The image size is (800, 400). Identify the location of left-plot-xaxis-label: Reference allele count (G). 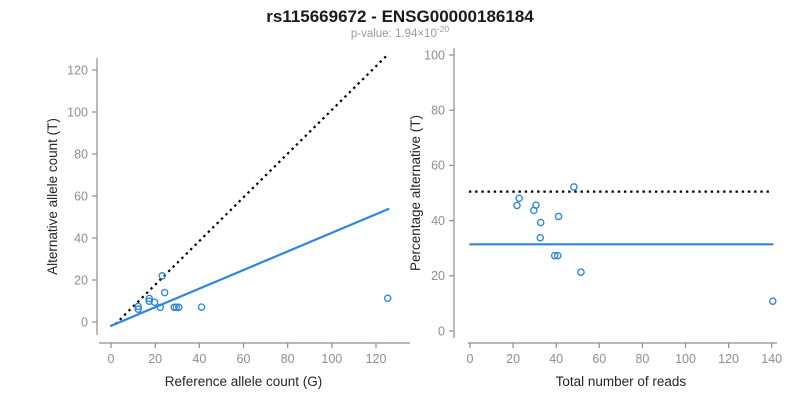
(244, 381).